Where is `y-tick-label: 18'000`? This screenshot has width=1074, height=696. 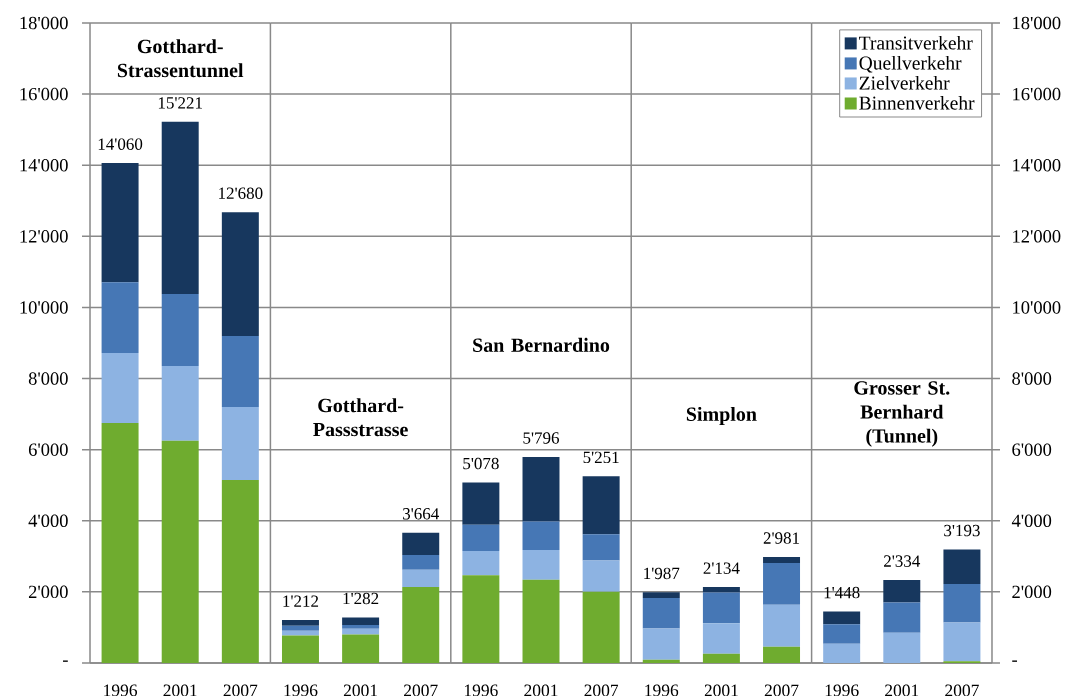
y-tick-label: 18'000 is located at coordinates (44, 23).